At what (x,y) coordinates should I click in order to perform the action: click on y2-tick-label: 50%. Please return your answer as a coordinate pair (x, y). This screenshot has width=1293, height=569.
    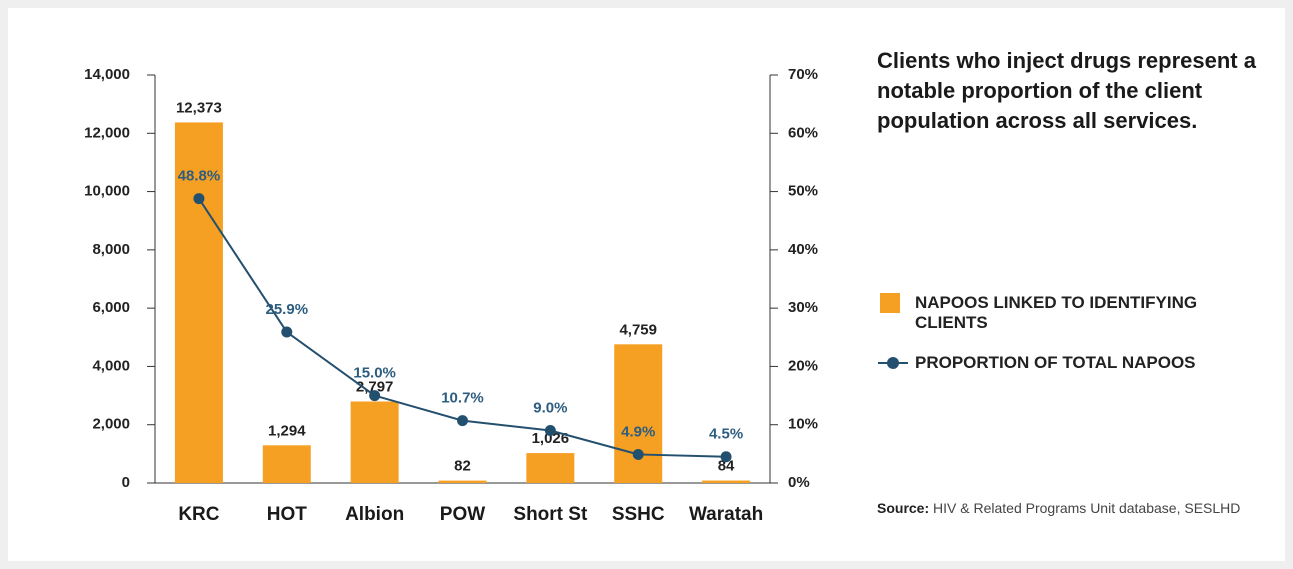
    Looking at the image, I should click on (803, 191).